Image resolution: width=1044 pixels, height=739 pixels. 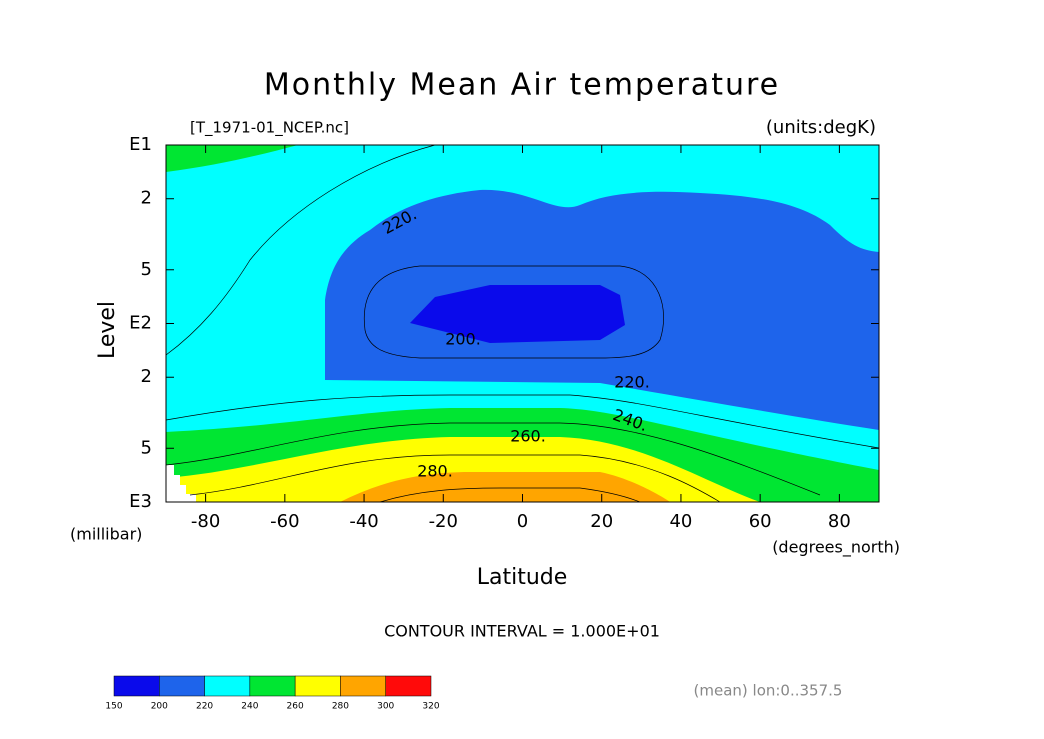 I want to click on chart-title: Monthly Mean Air temperature, so click(x=522, y=85).